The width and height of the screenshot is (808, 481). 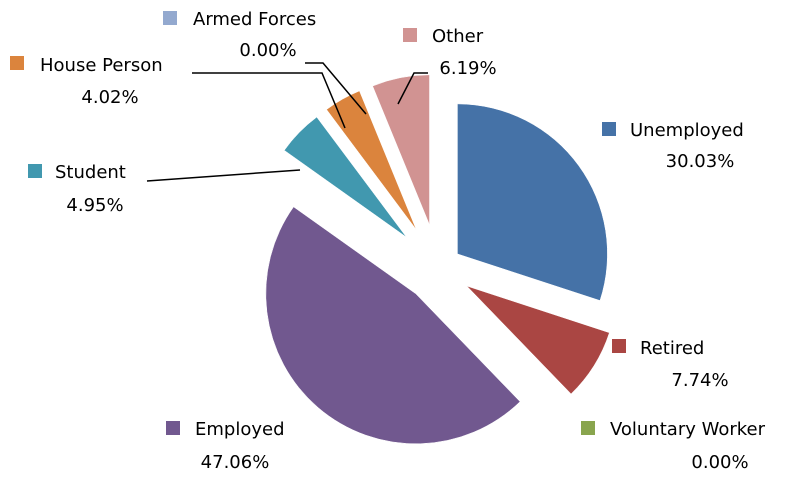 I want to click on value-label: 30.03%, so click(x=700, y=161).